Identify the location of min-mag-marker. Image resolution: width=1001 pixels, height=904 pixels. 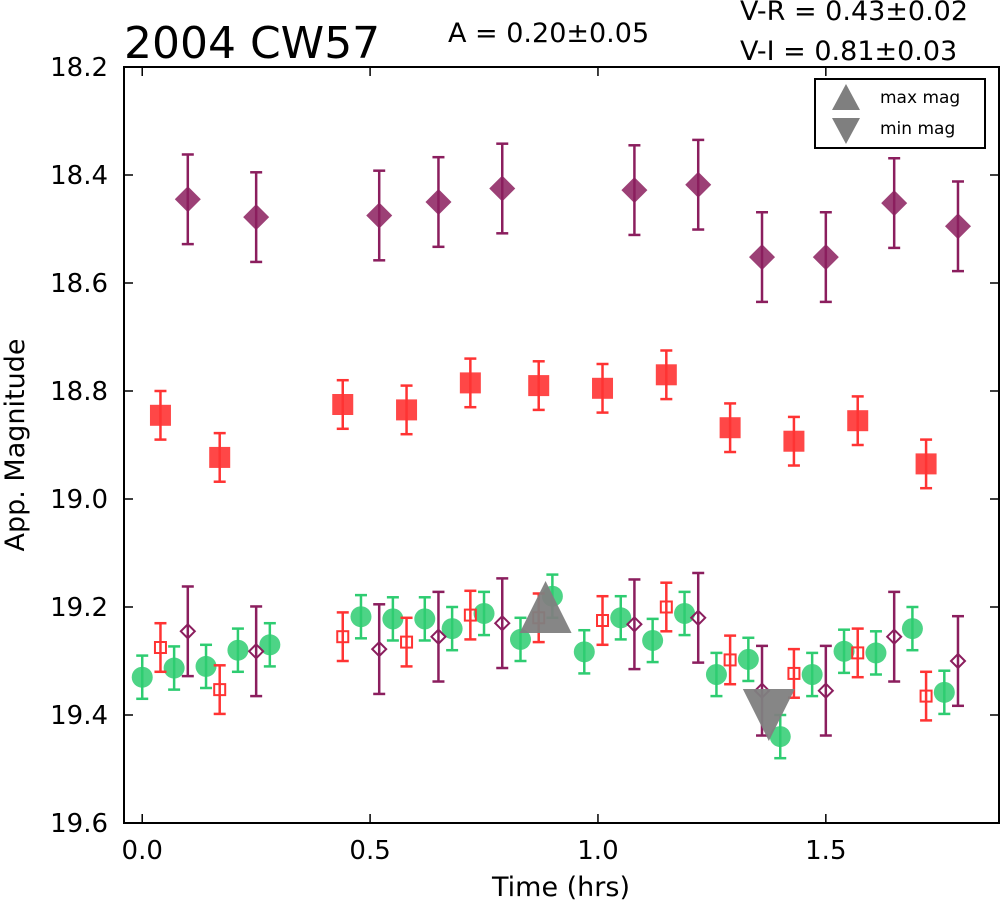
(768, 715).